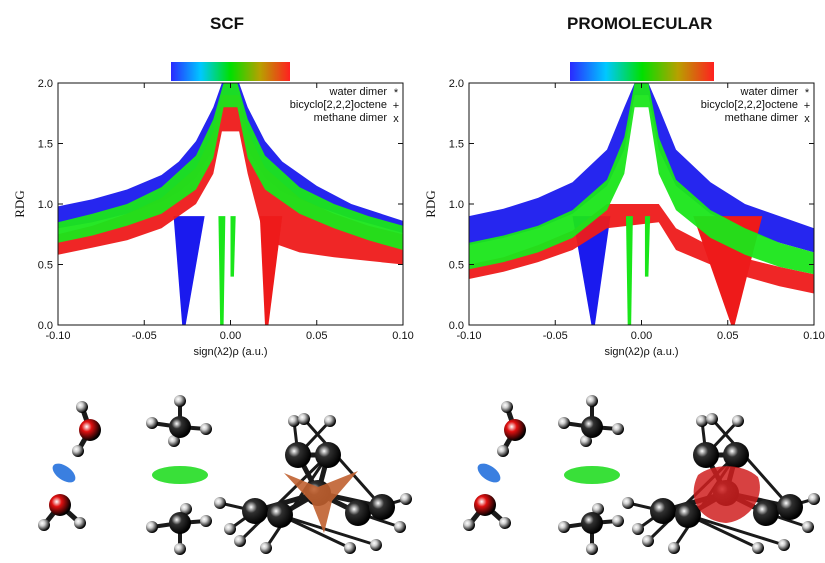 Image resolution: width=825 pixels, height=563 pixels. I want to click on x-tick-label: -0.10, so click(57, 336).